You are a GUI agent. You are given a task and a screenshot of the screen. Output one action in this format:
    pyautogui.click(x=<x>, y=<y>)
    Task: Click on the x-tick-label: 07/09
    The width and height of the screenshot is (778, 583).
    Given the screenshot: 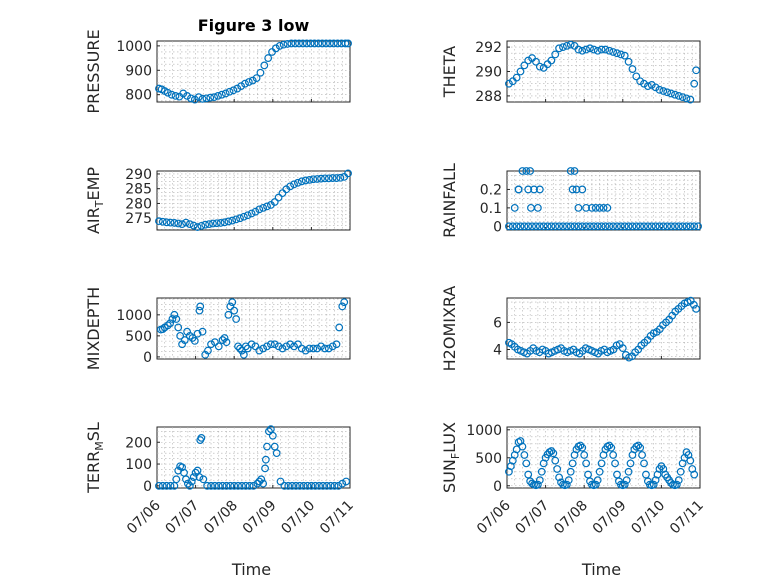 What is the action you would take?
    pyautogui.click(x=610, y=518)
    